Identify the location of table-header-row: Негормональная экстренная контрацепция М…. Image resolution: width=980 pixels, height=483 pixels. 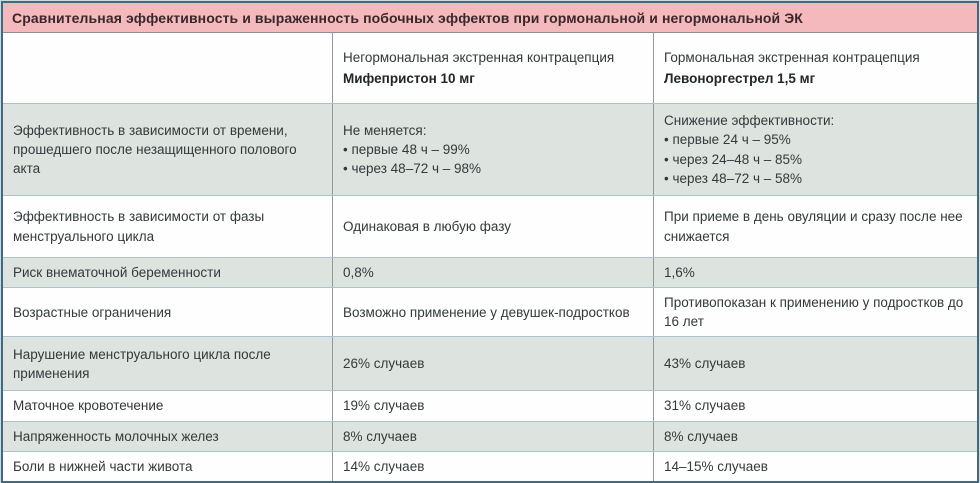
(490, 68).